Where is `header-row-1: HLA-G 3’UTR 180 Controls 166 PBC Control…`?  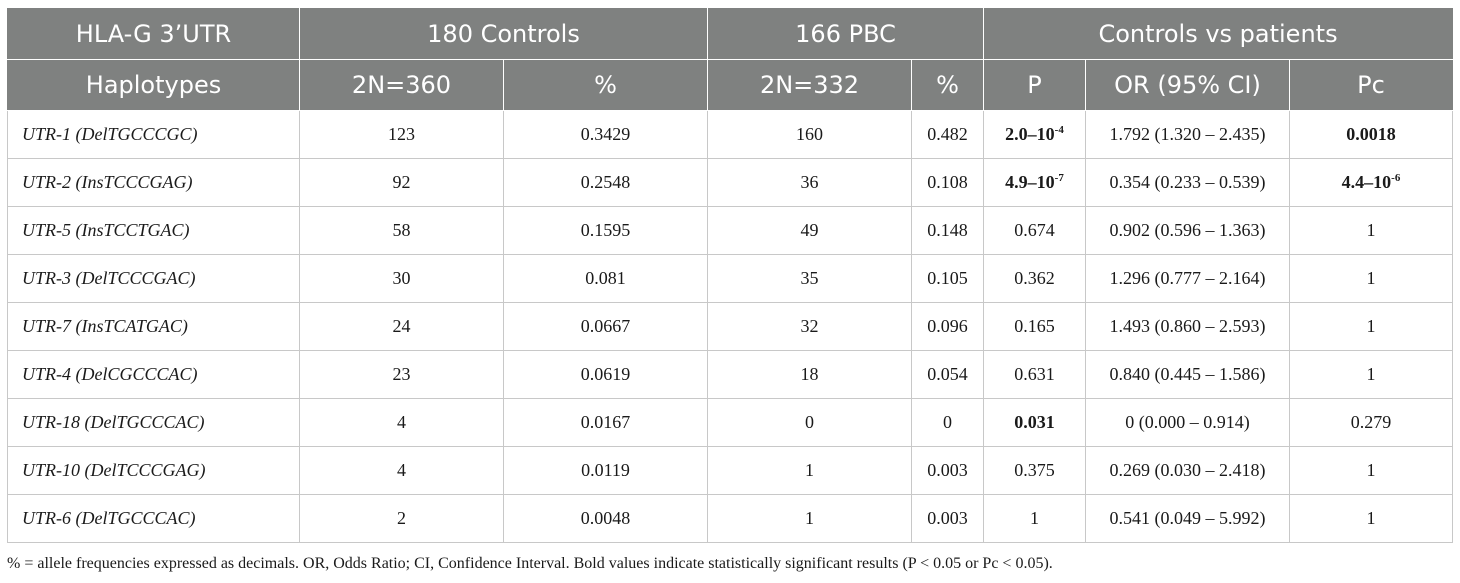 header-row-1: HLA-G 3’UTR 180 Controls 166 PBC Control… is located at coordinates (730, 34).